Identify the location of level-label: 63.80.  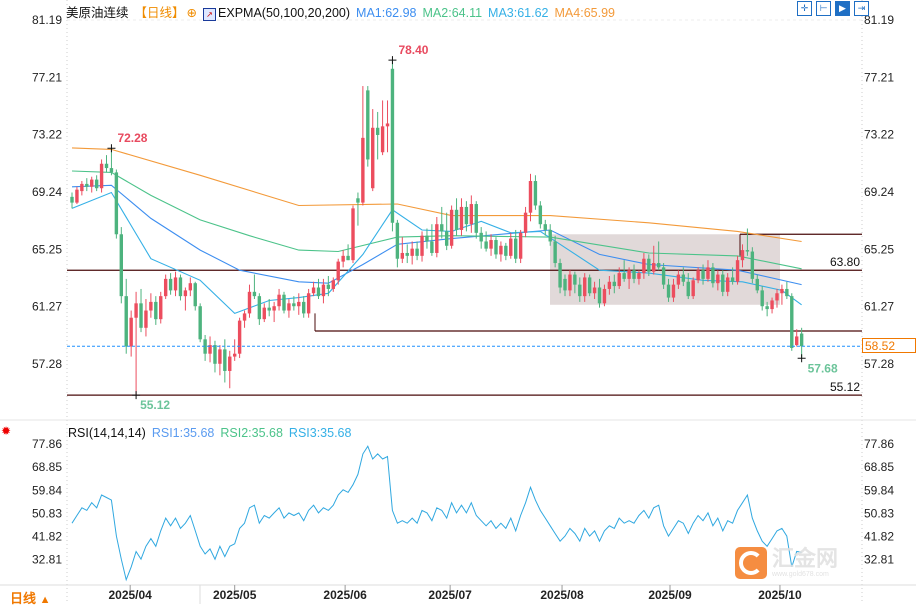
(845, 262).